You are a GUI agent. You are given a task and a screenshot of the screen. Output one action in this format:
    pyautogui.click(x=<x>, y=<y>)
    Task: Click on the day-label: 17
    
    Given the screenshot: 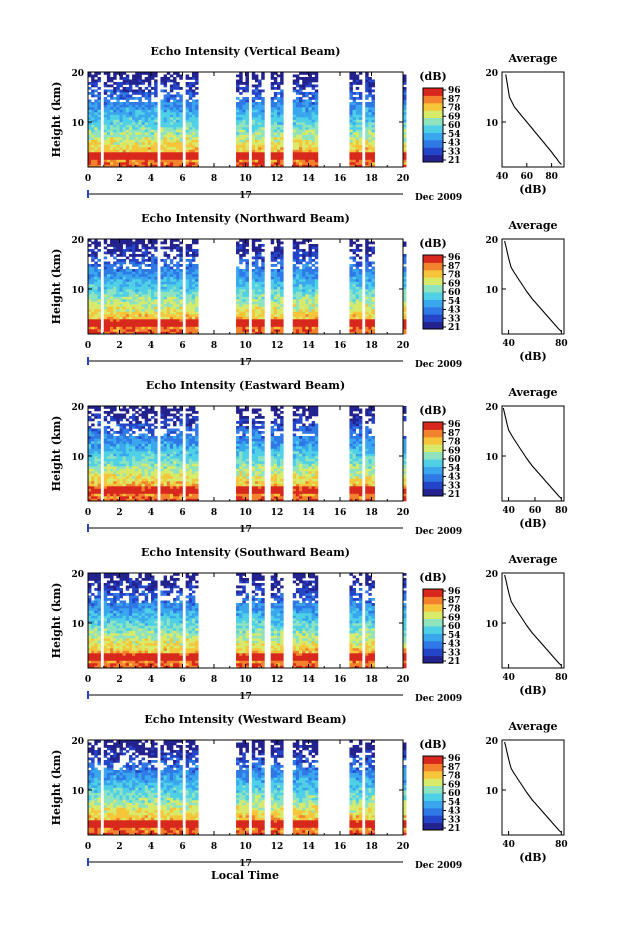 What is the action you would take?
    pyautogui.click(x=245, y=363)
    